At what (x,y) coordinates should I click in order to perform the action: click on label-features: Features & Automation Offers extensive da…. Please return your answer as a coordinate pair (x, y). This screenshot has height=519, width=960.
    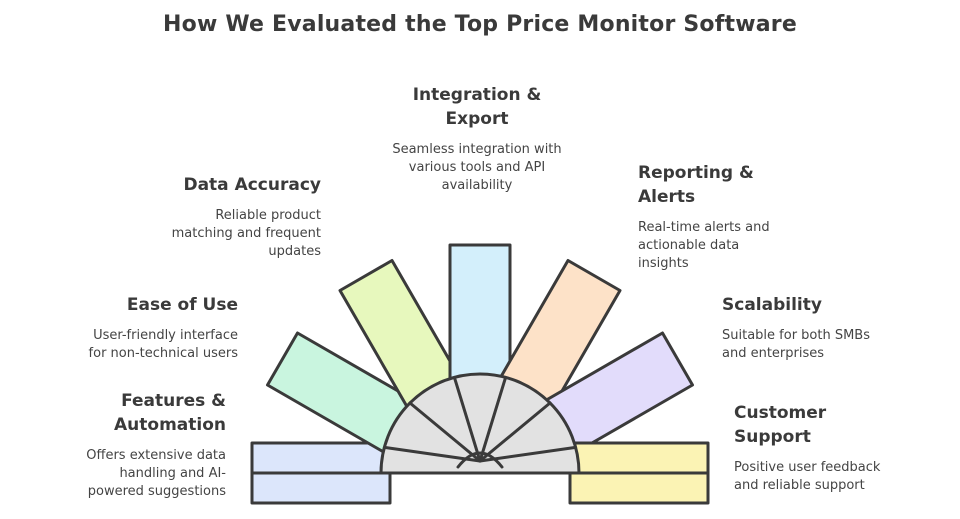
    Looking at the image, I should click on (133, 445).